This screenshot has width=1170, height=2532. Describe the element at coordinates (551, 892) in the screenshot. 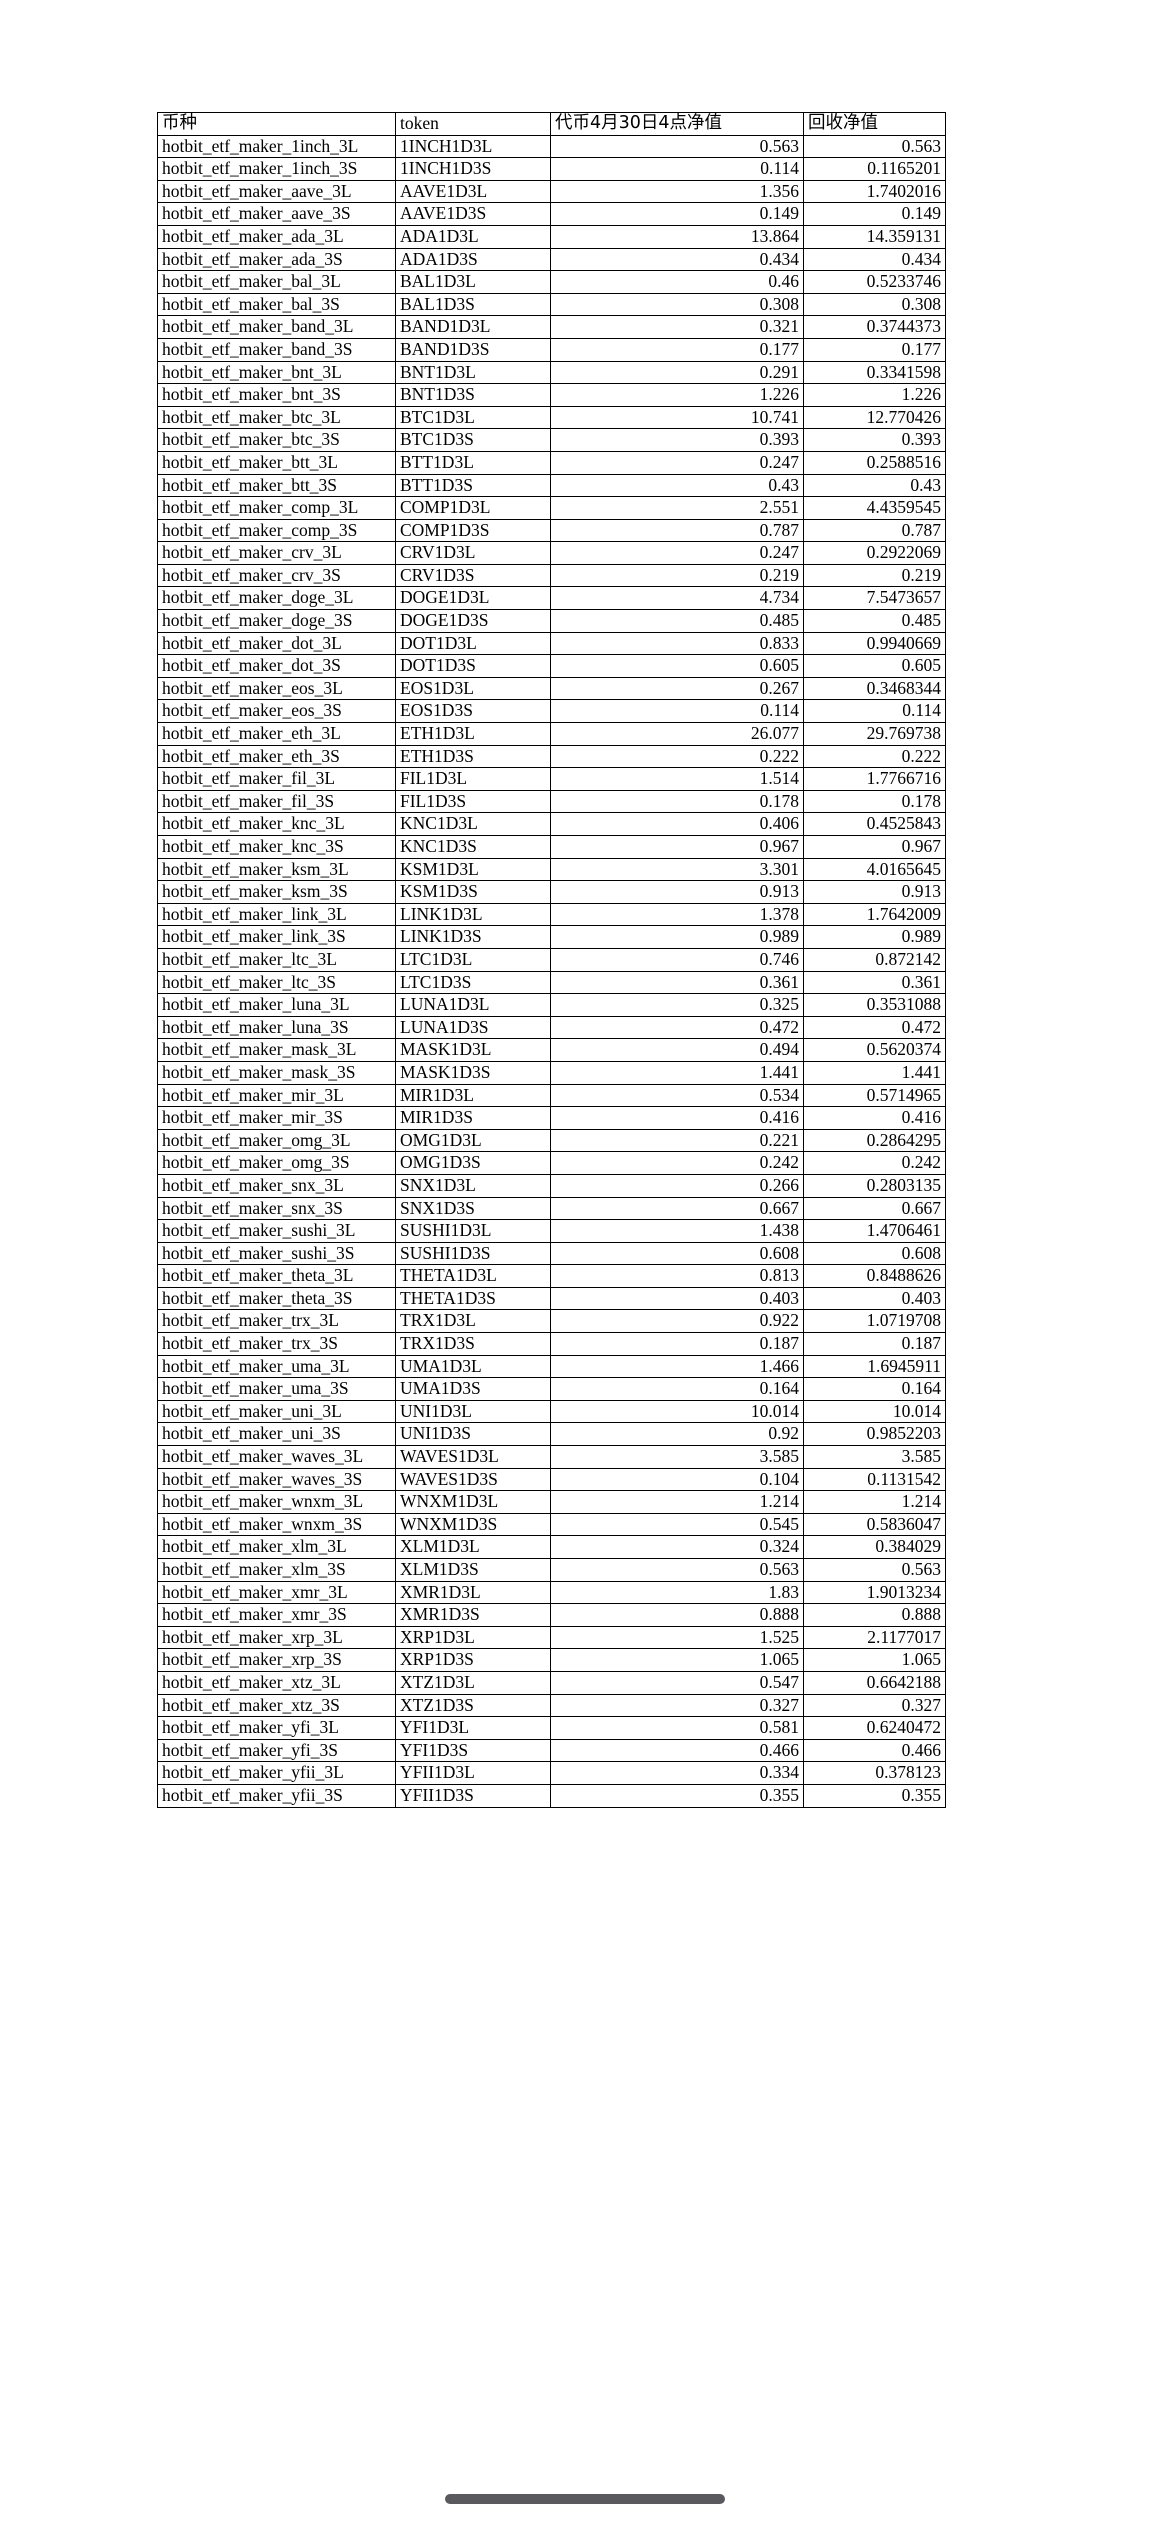

I see `table-row: hotbit_etf_maker_ksm_3S KSM1D3S 0.913 0.913` at that location.